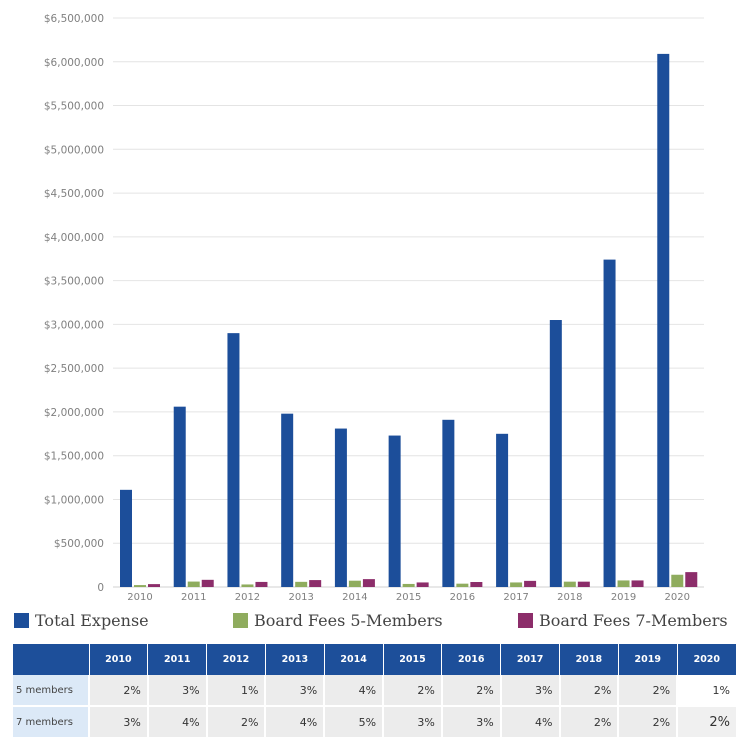 The height and width of the screenshot is (747, 749). What do you see at coordinates (74, 63) in the screenshot?
I see `y-tick-label: $6,000,000` at bounding box center [74, 63].